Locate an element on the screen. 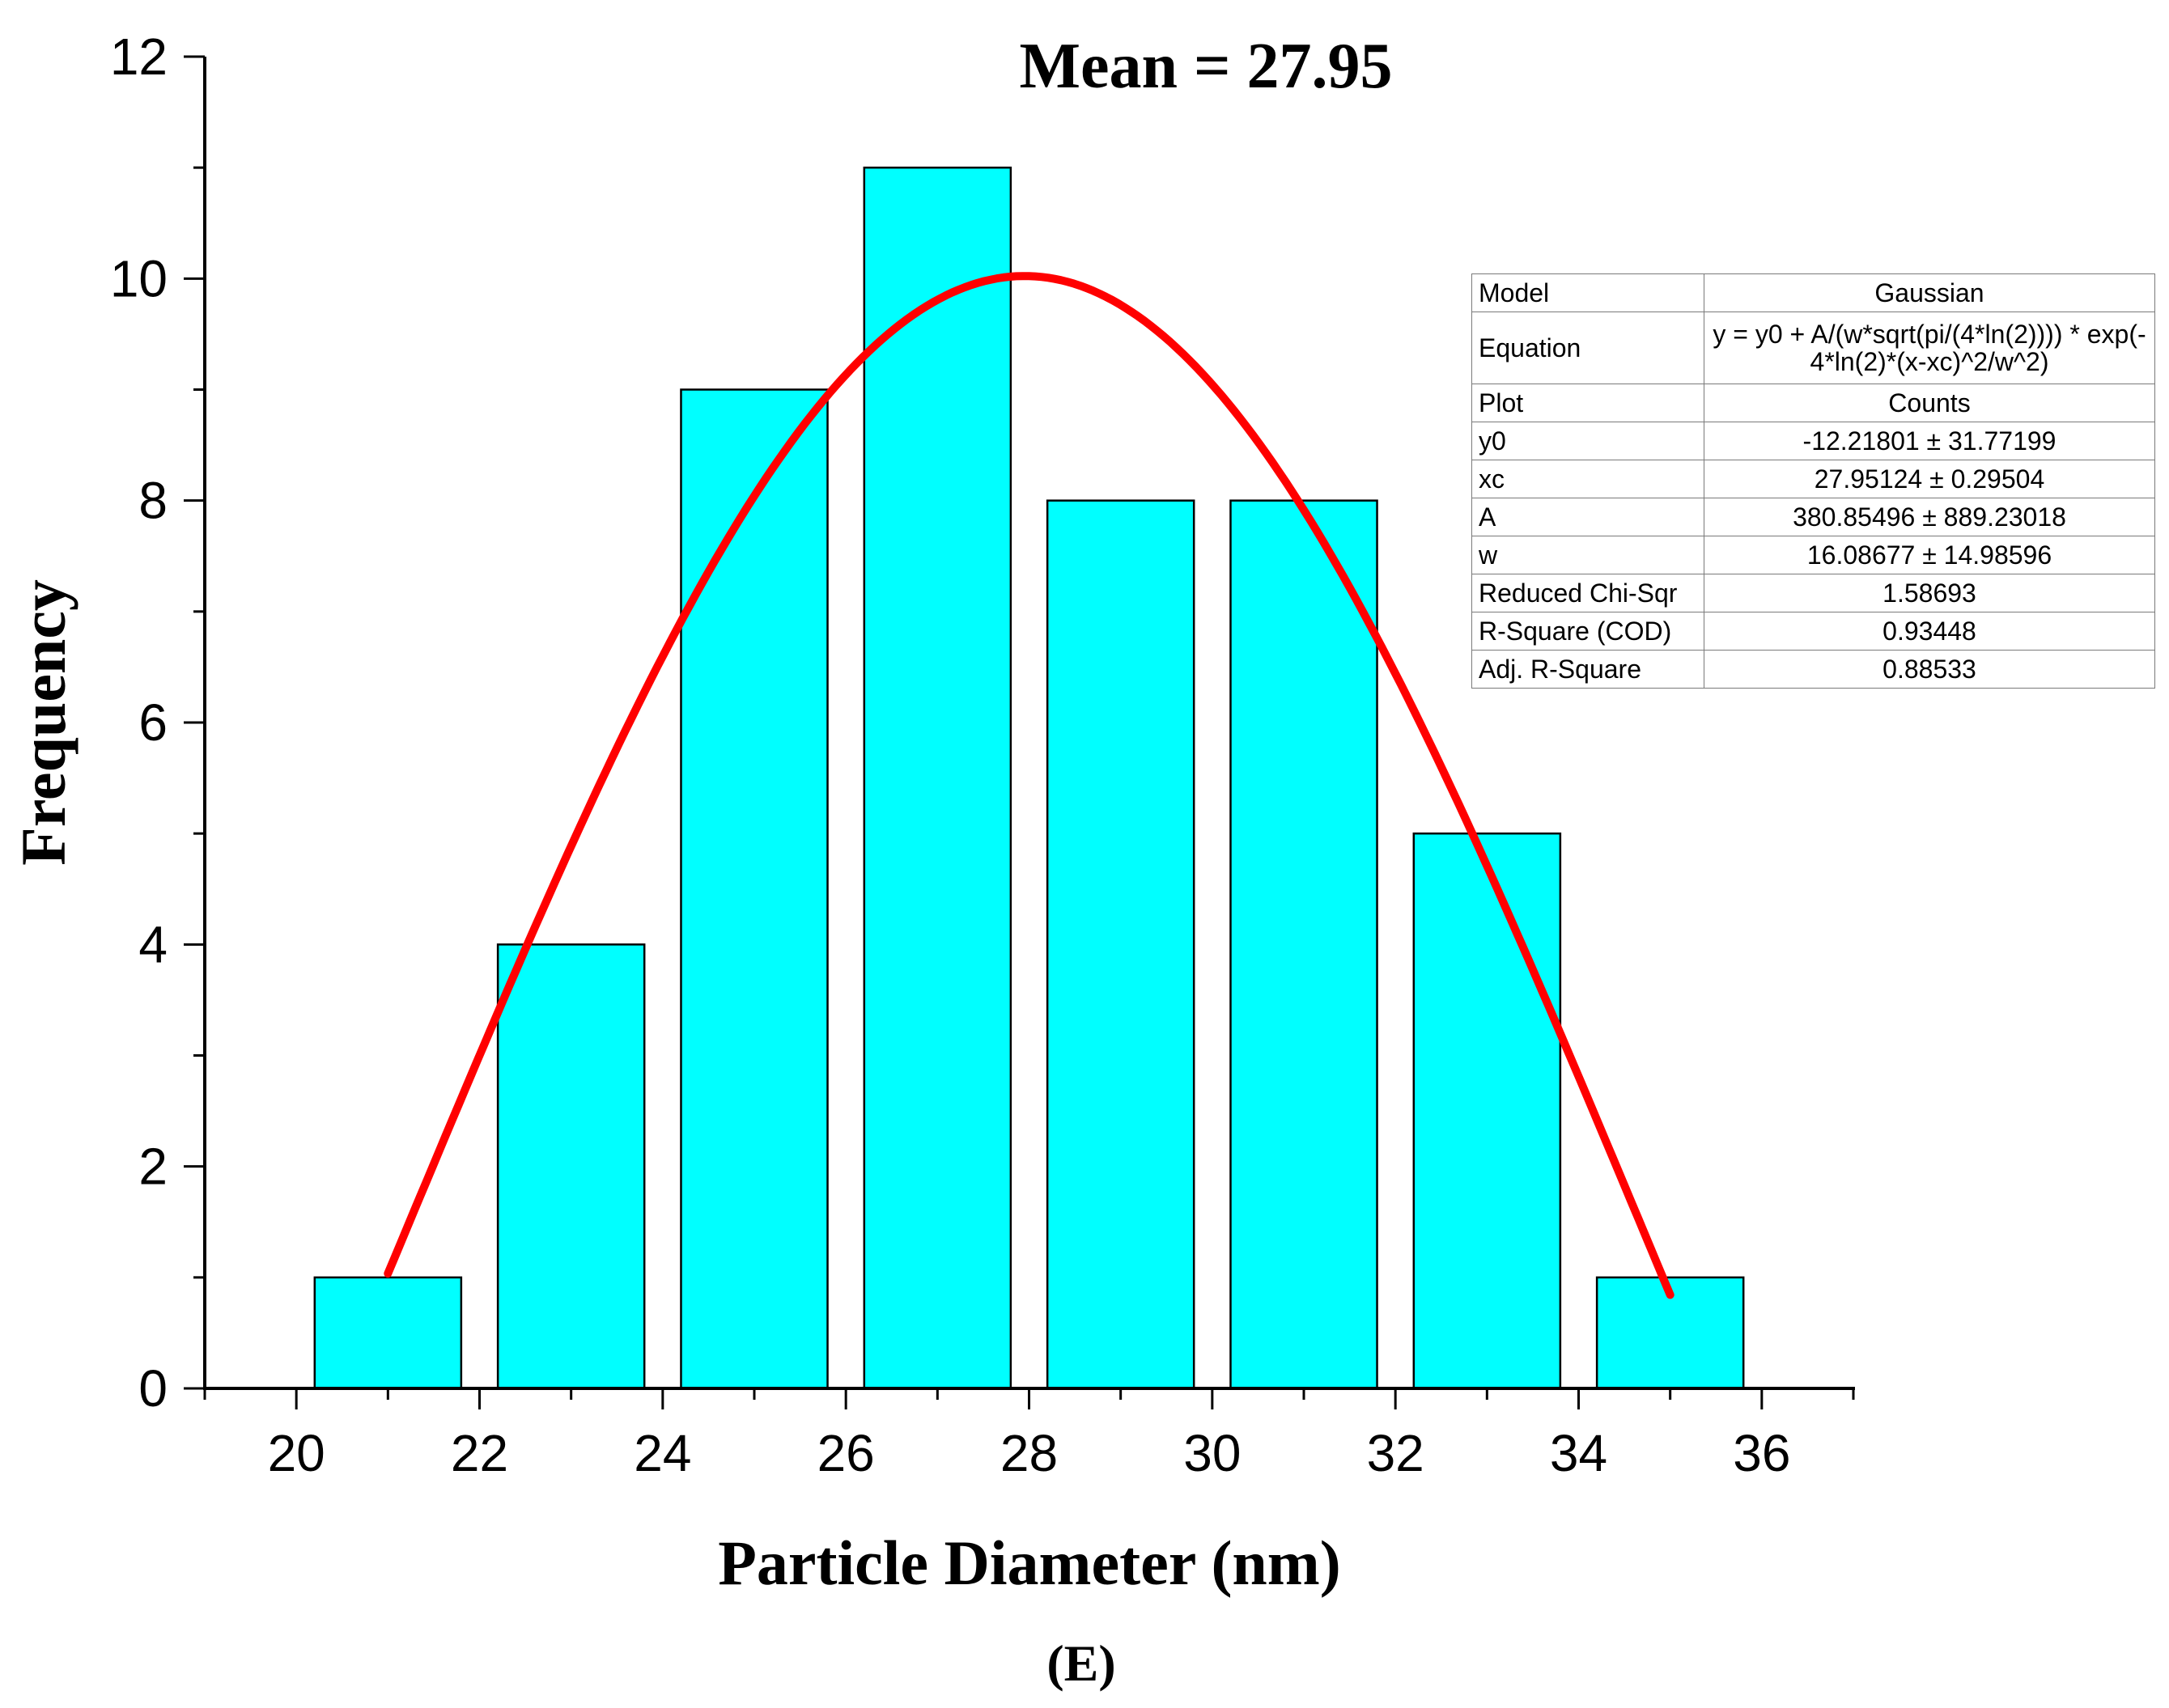  fit-table-row: y0 -12.21801 ± 31.77199 is located at coordinates (1813, 441).